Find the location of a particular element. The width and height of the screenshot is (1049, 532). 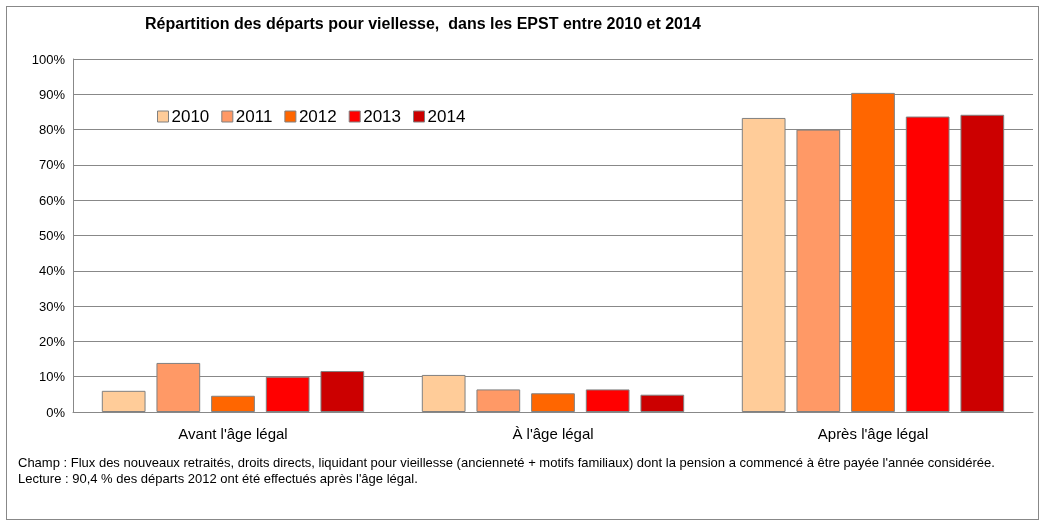

y-tick-label: 20% is located at coordinates (52, 341).